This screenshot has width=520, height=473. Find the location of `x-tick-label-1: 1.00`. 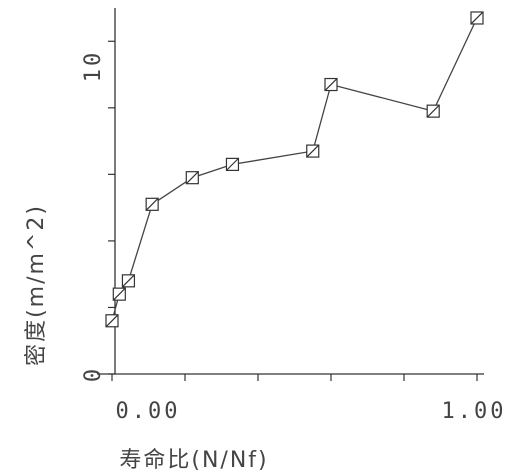

x-tick-label-1: 1.00 is located at coordinates (474, 411).